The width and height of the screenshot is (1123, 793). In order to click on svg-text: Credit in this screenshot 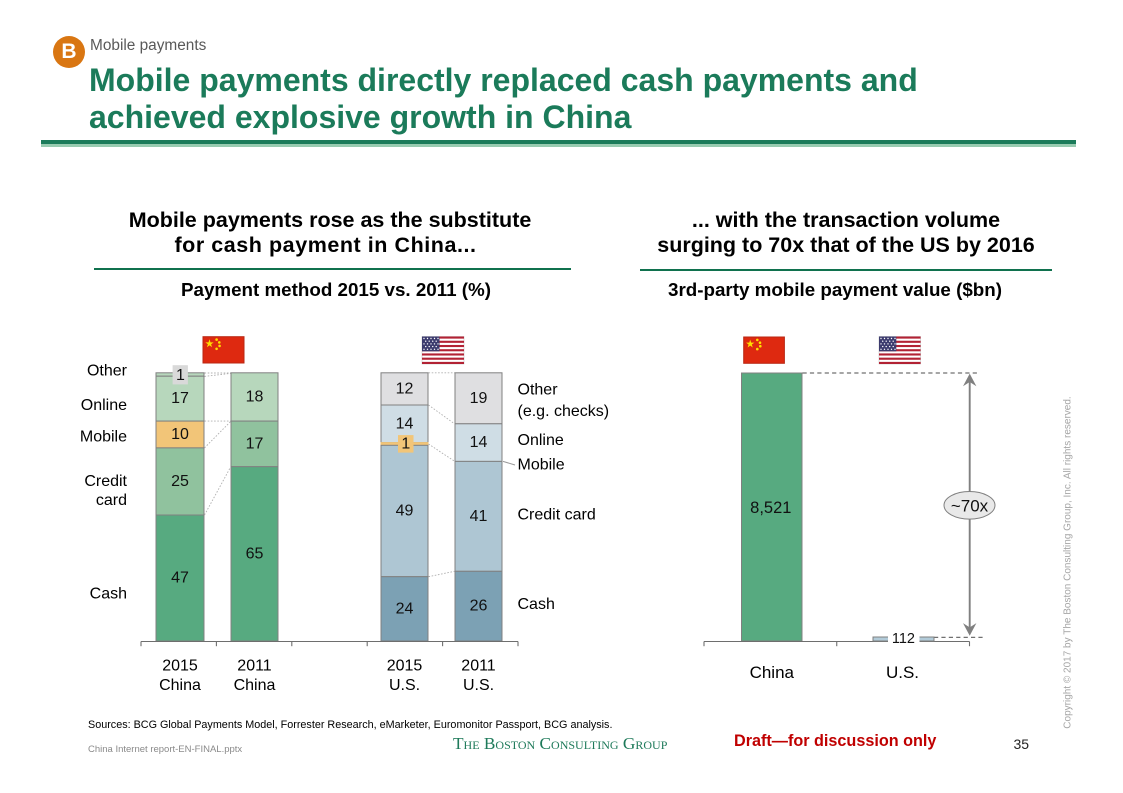, I will do `click(105, 481)`.